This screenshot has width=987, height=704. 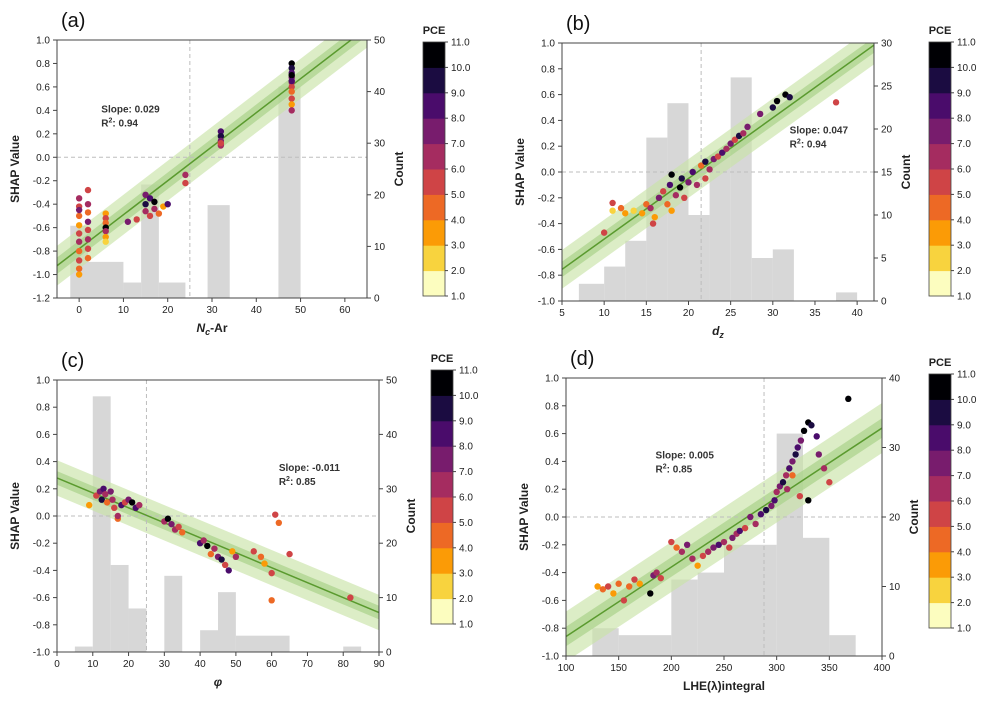 I want to click on colorbar-tick-label: 4.0, so click(x=964, y=220).